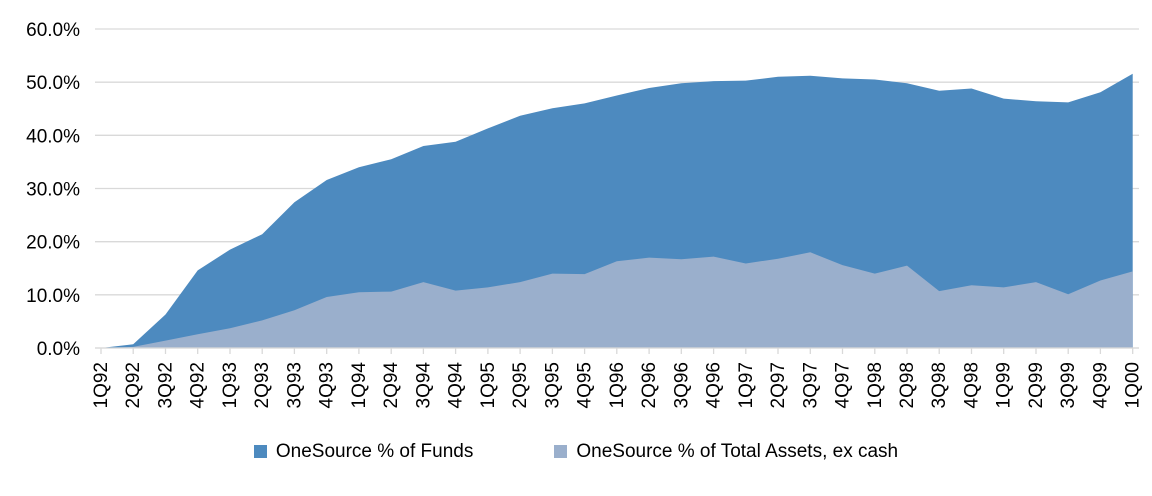 This screenshot has height=496, width=1152. I want to click on legend-label-total-assets: OneSource % of Total Assets, ex cash, so click(737, 451).